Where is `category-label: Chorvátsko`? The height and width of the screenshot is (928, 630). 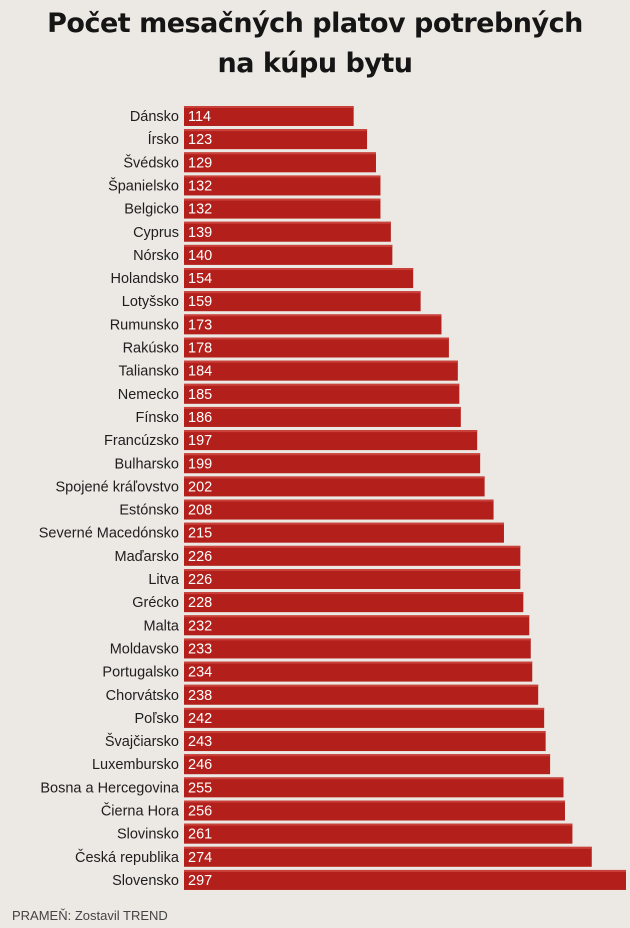
category-label: Chorvátsko is located at coordinates (142, 696).